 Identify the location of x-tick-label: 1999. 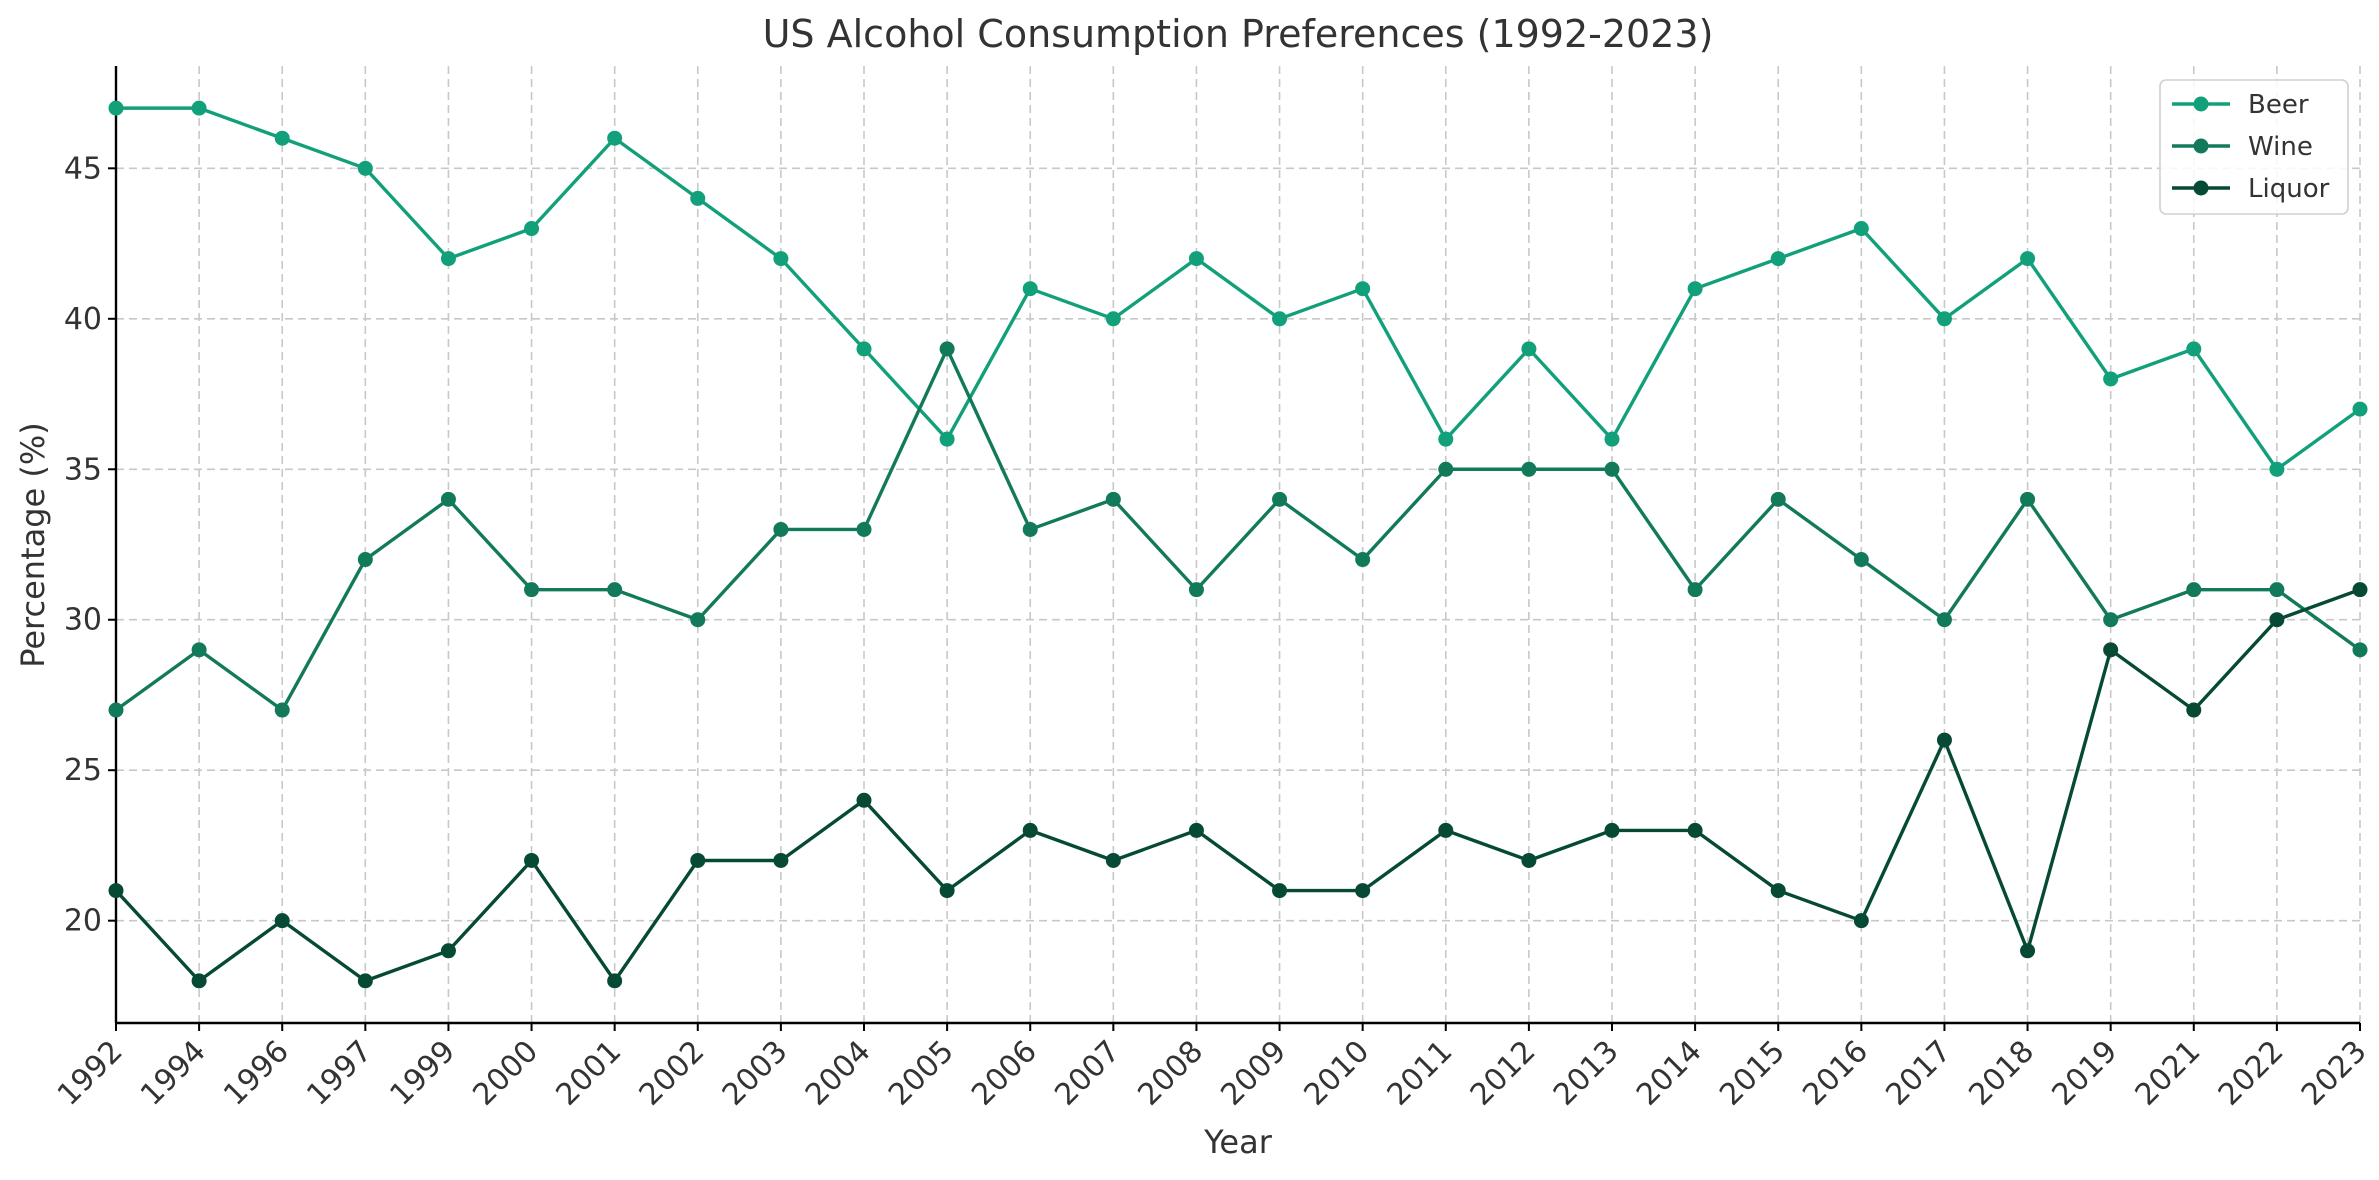
(422, 1073).